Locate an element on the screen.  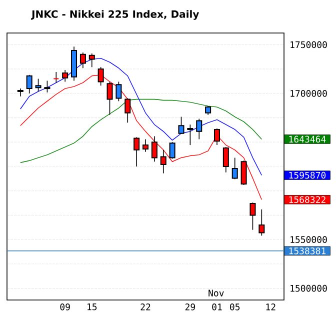
x-tick-label: 09 is located at coordinates (65, 307).